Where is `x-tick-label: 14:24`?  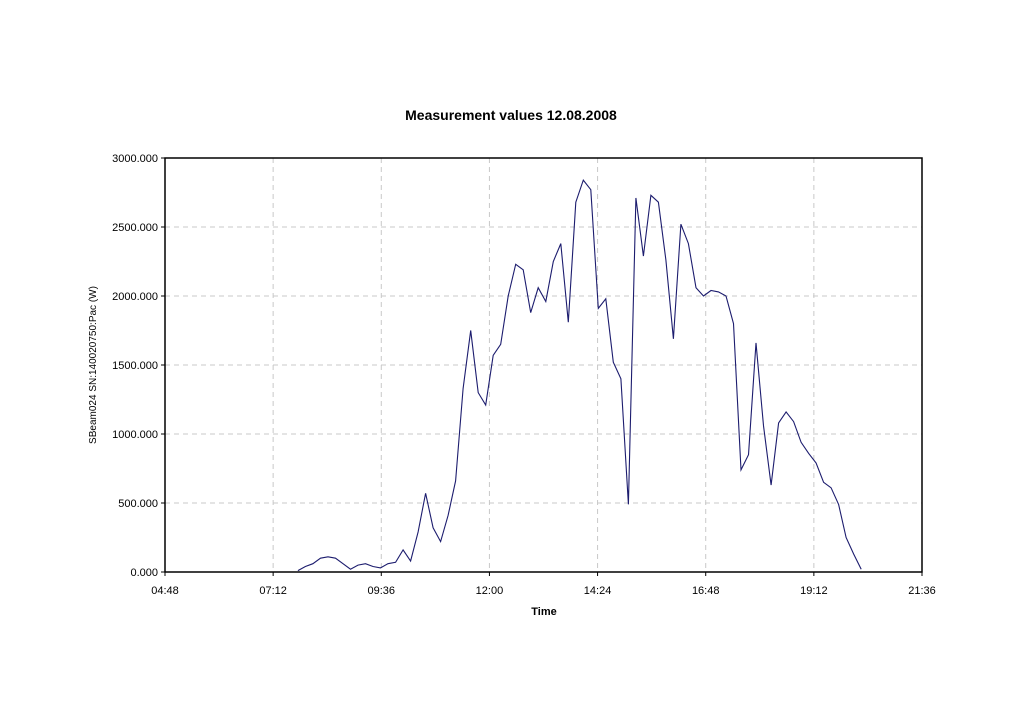
x-tick-label: 14:24 is located at coordinates (598, 591).